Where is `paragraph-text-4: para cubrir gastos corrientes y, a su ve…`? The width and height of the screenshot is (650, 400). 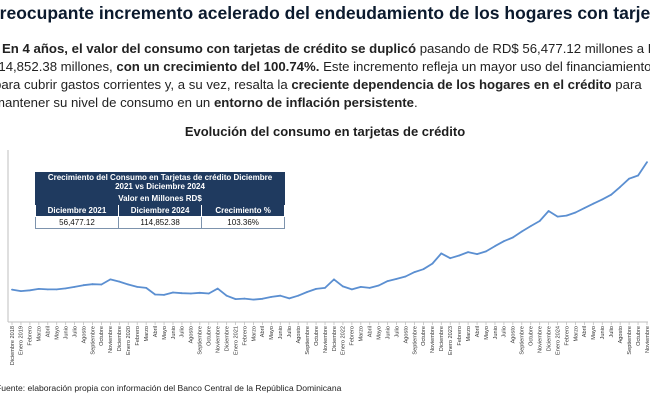
paragraph-text-4: para cubrir gastos corrientes y, a su ve… is located at coordinates (146, 84).